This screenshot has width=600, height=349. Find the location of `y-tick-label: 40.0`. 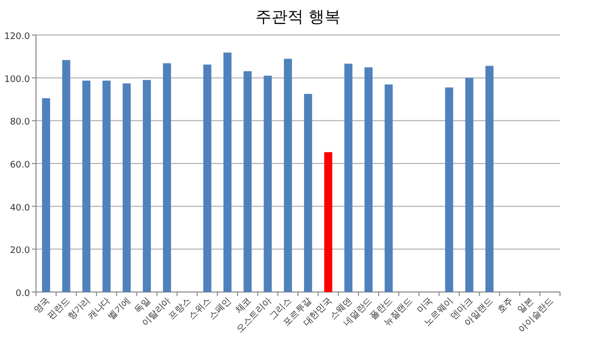

y-tick-label: 40.0 is located at coordinates (20, 208).